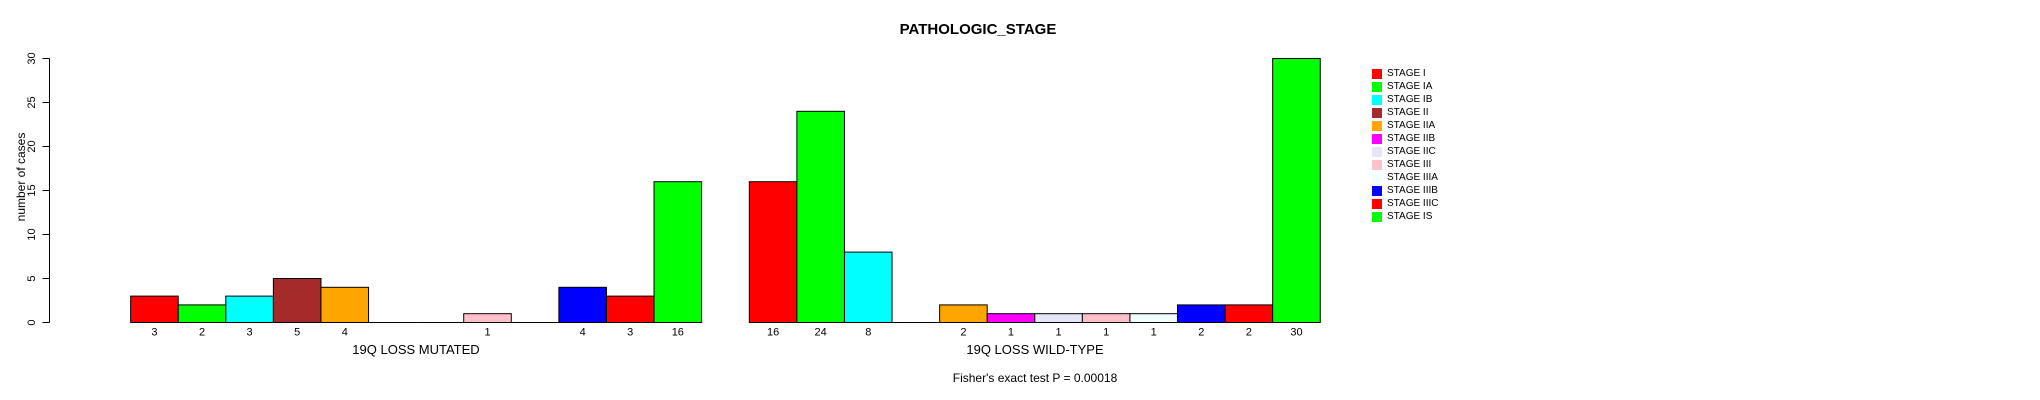  I want to click on bar-value-label-group2-stage-iic: 1, so click(1059, 333).